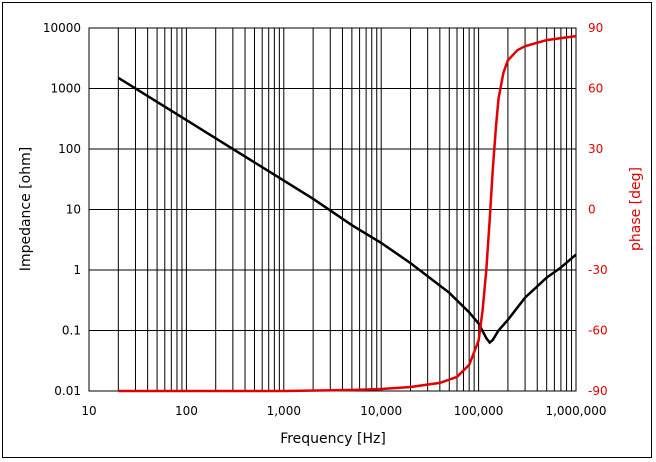 This screenshot has height=462, width=656. What do you see at coordinates (343, 411) in the screenshot?
I see `x-tick-labels: 10 100 1,000 10,000 100,000 1,000,000` at bounding box center [343, 411].